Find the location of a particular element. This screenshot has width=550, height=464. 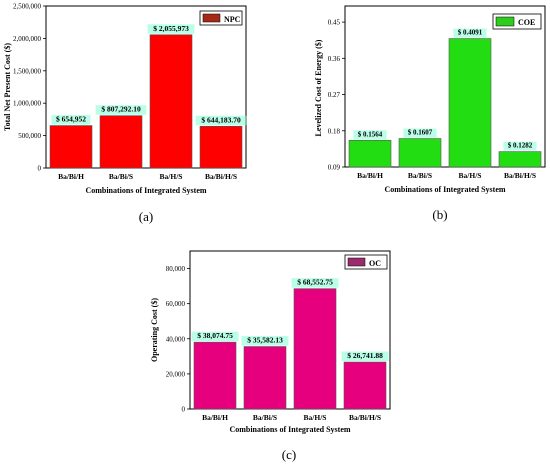

x-tick-label-a: Ba/Bi/H is located at coordinates (71, 176).